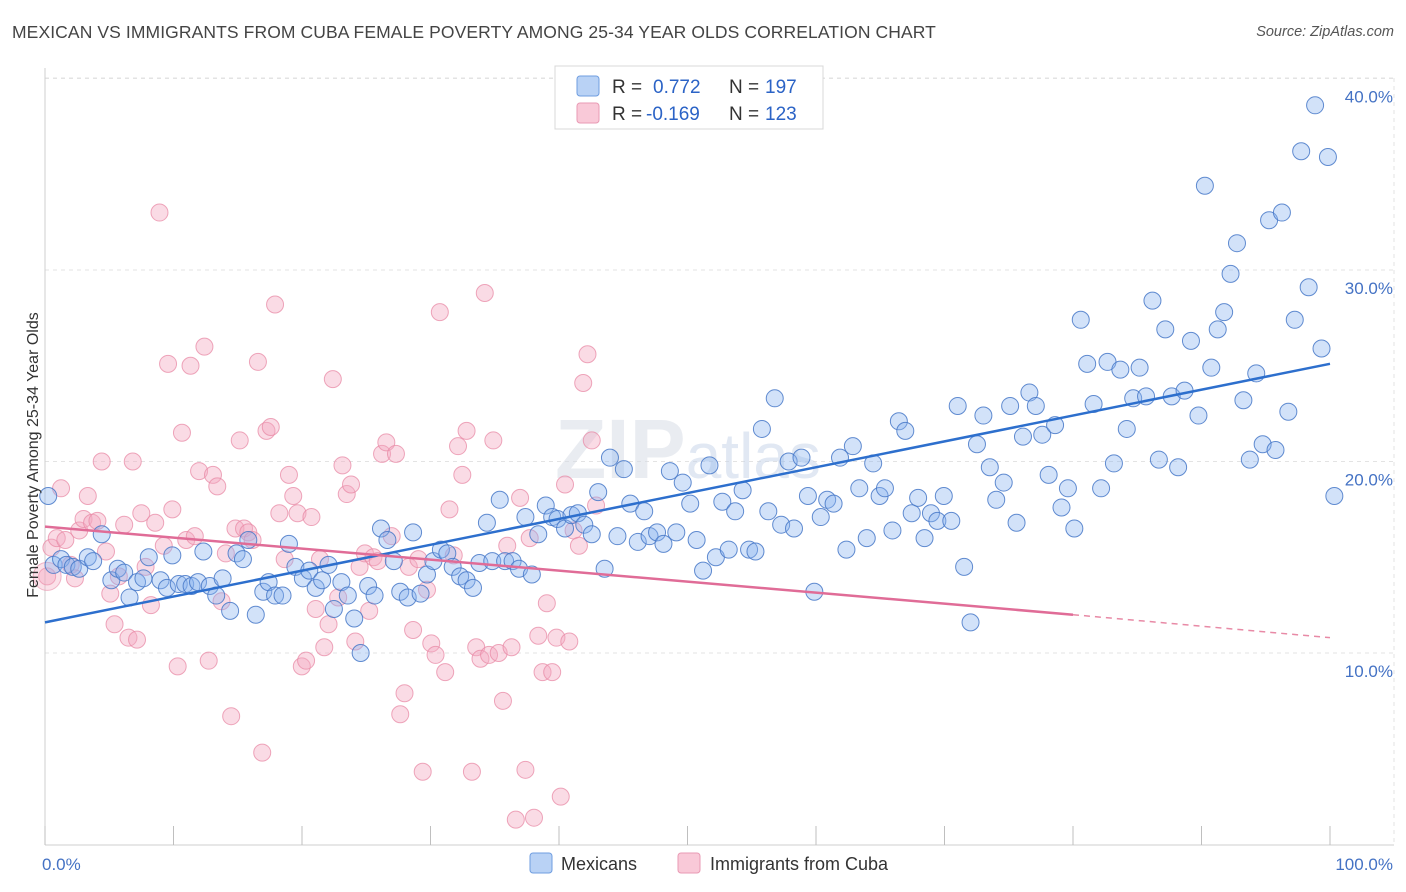  What do you see at coordinates (627, 114) in the screenshot?
I see `legend-r-label-2: R =` at bounding box center [627, 114].